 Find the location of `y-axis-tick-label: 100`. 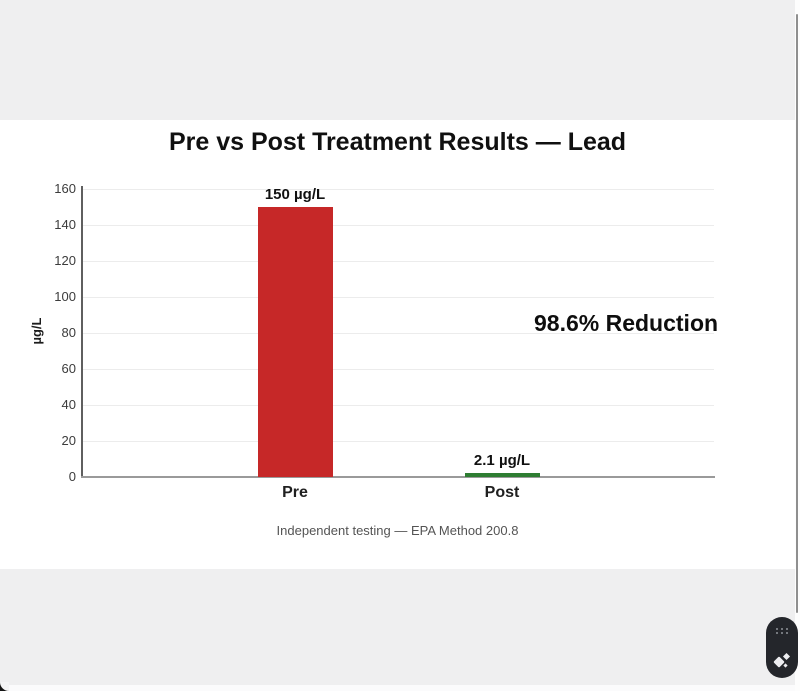

y-axis-tick-label: 100 is located at coordinates (65, 296).